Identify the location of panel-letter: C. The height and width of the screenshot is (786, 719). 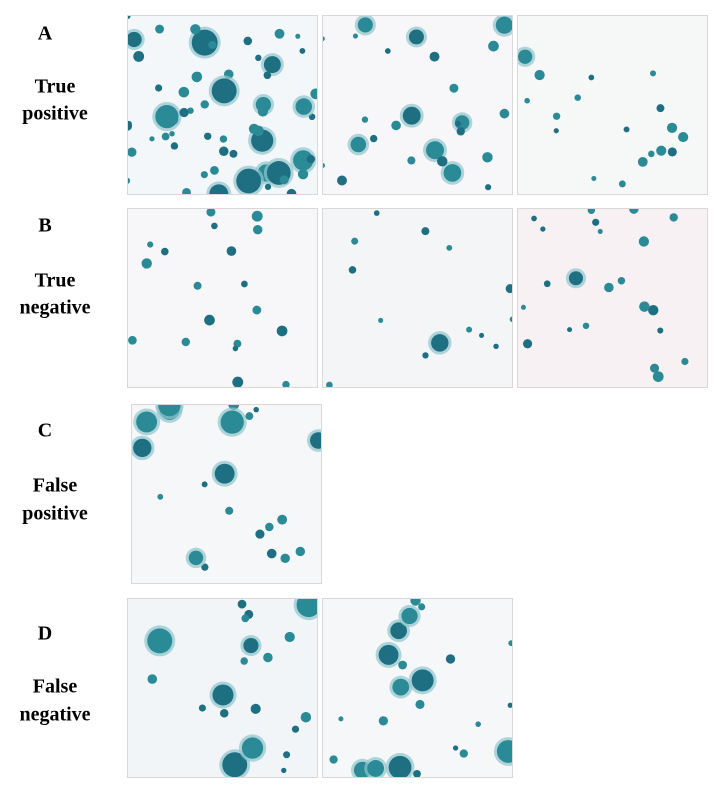
(45, 431).